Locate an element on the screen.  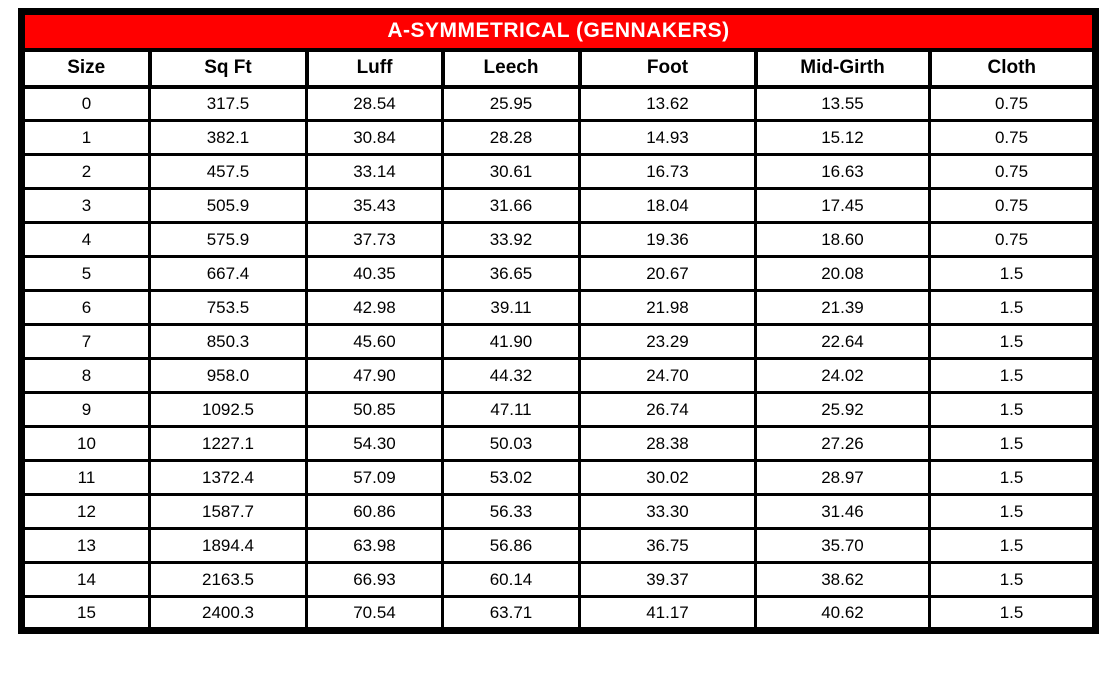
cell-sq-ft: 317.5 is located at coordinates (228, 103).